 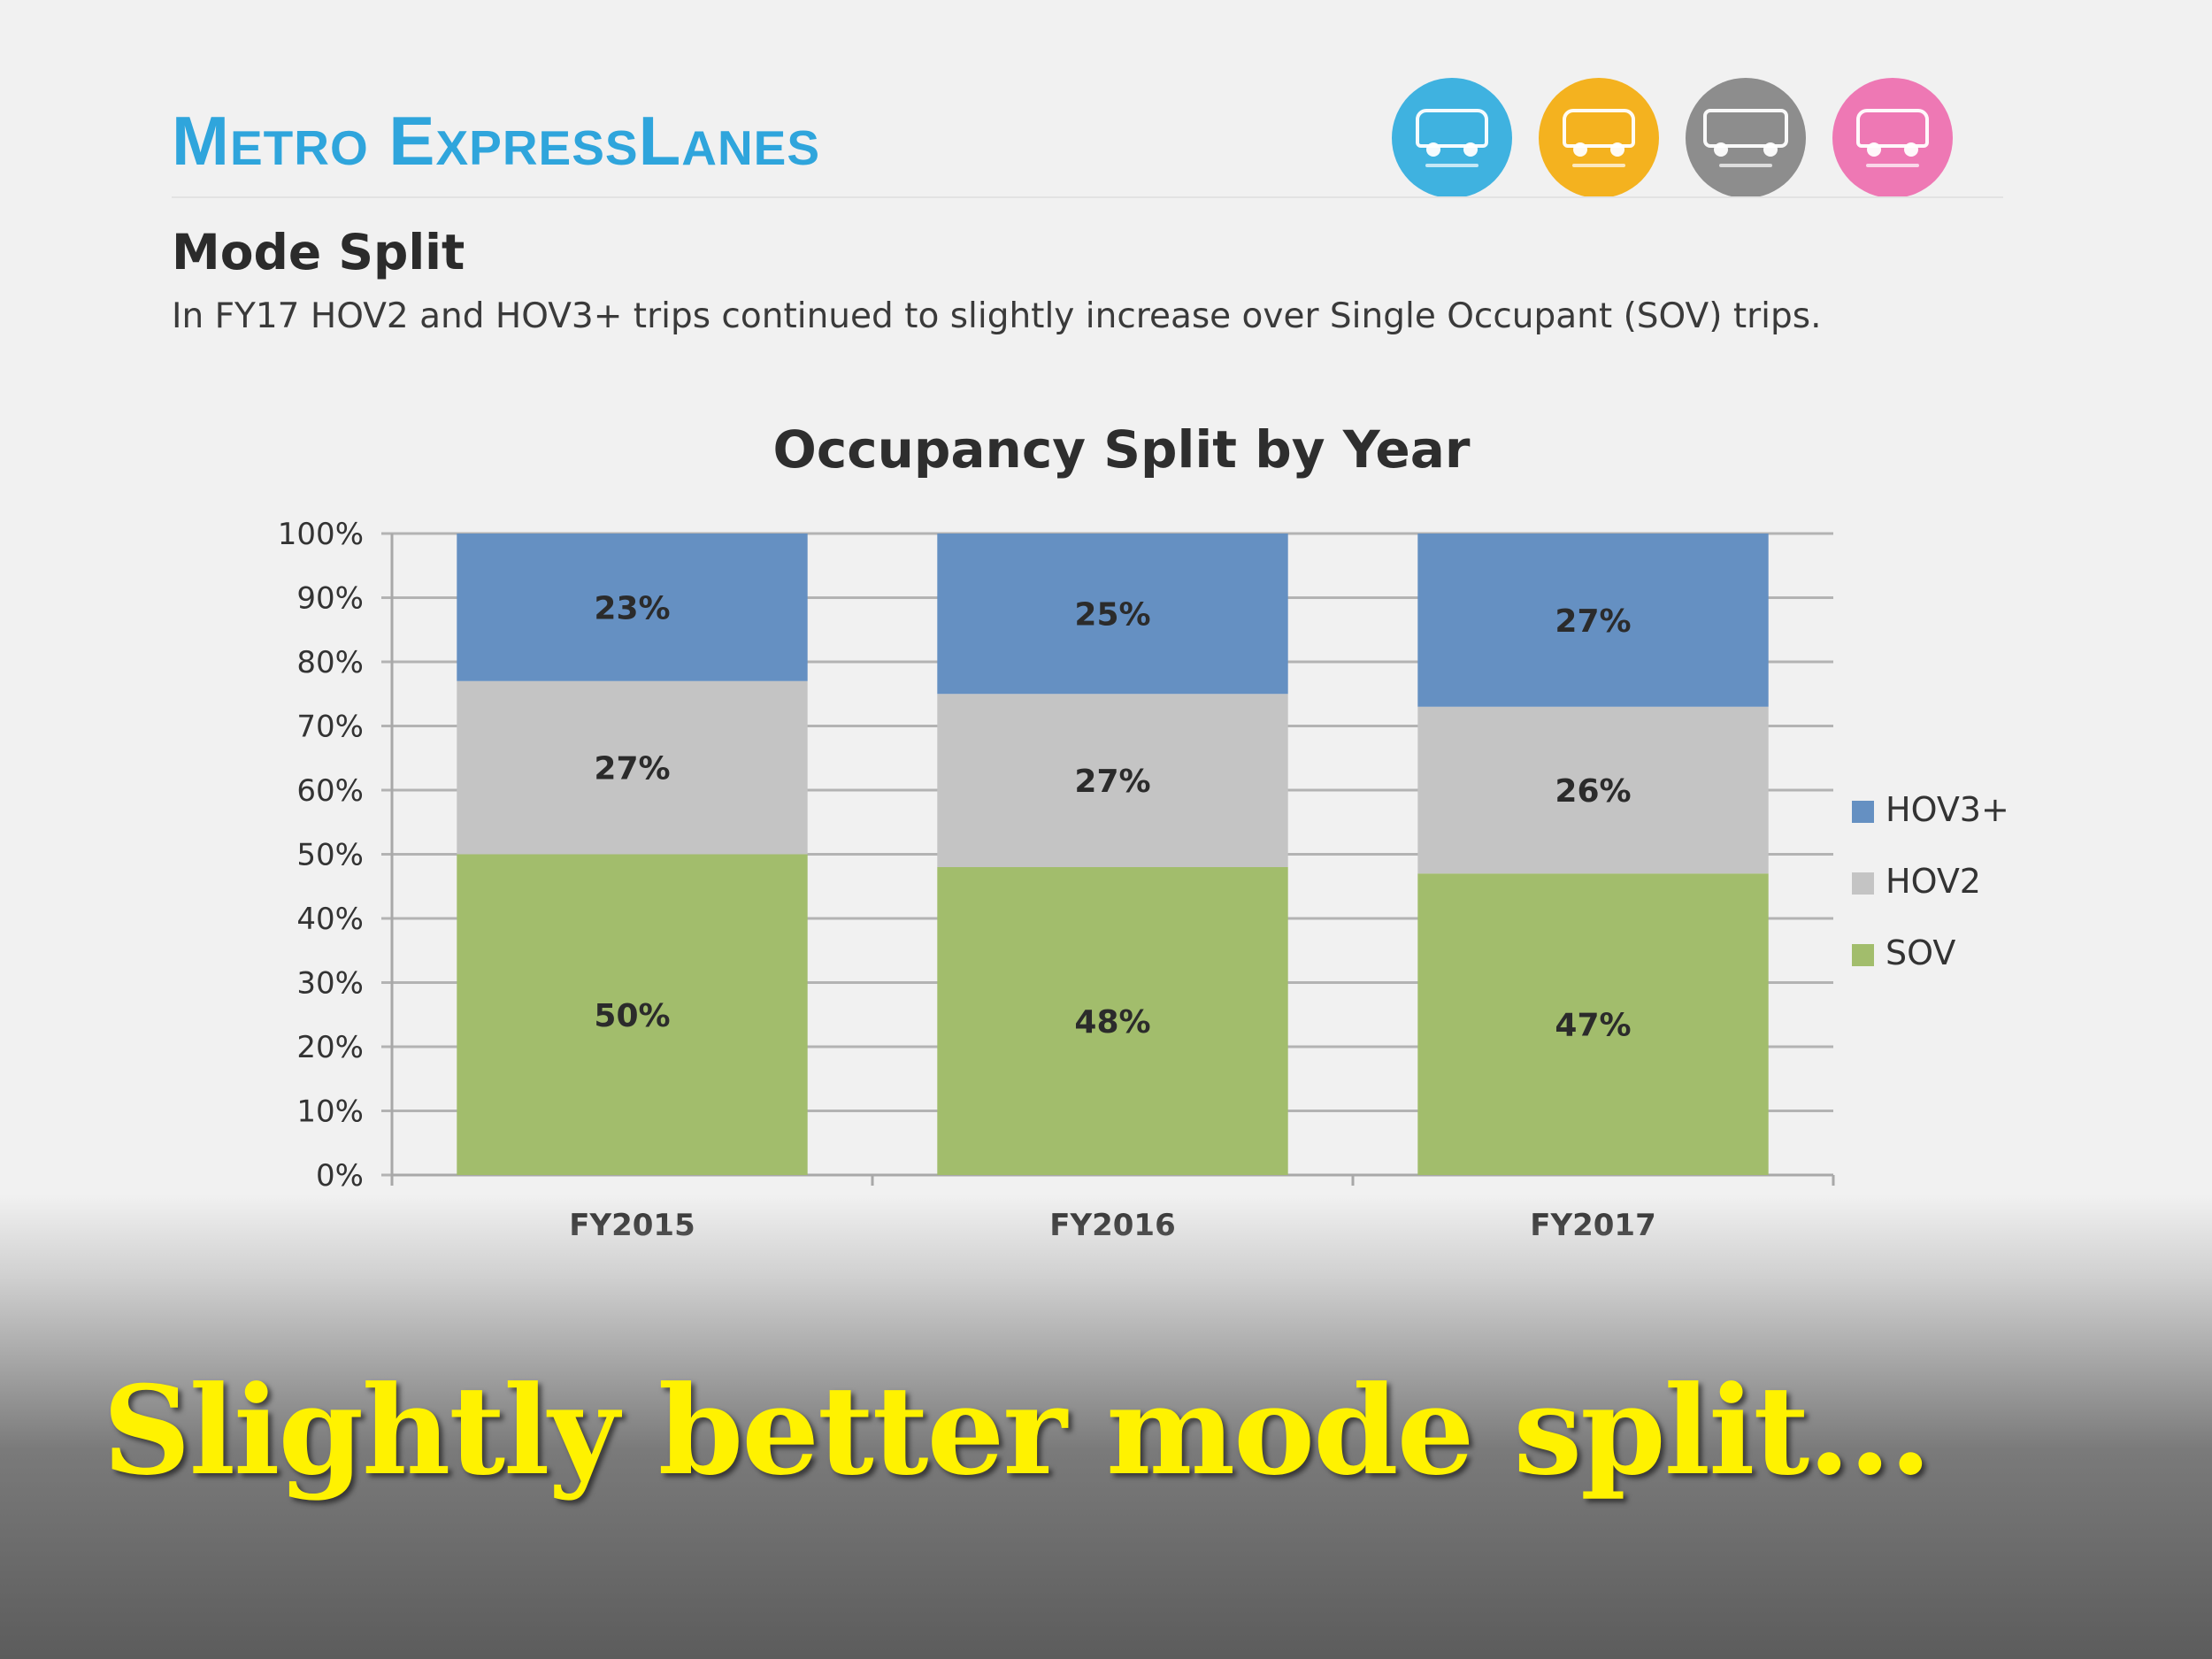 I want to click on bar-hov2-fy2015, so click(x=633, y=767).